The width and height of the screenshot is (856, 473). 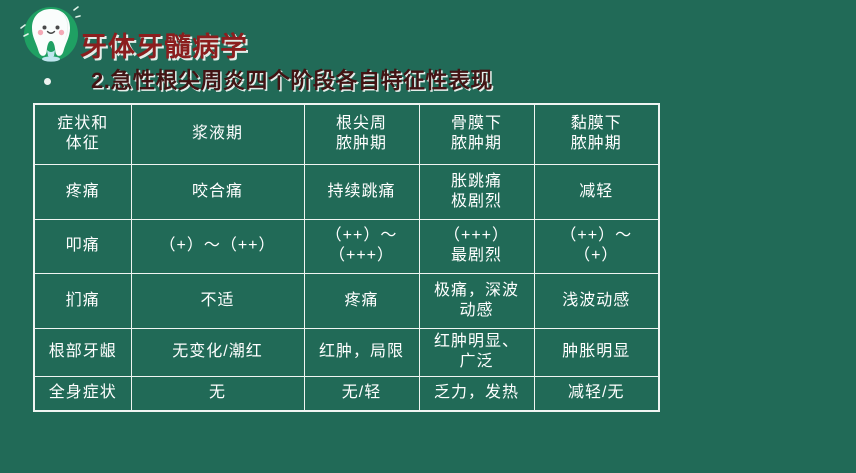 What do you see at coordinates (361, 352) in the screenshot?
I see `cell-gingiva-periapical: 红肿，局限` at bounding box center [361, 352].